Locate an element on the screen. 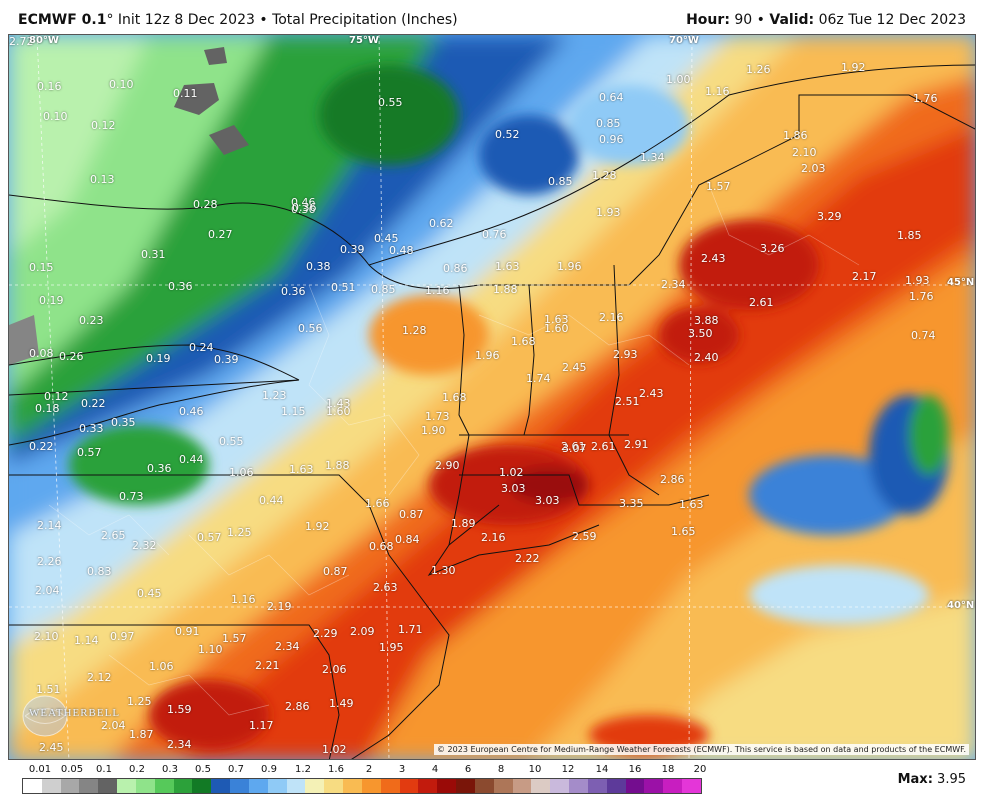 The image size is (984, 808). logo-globe-icon is located at coordinates (45, 716).